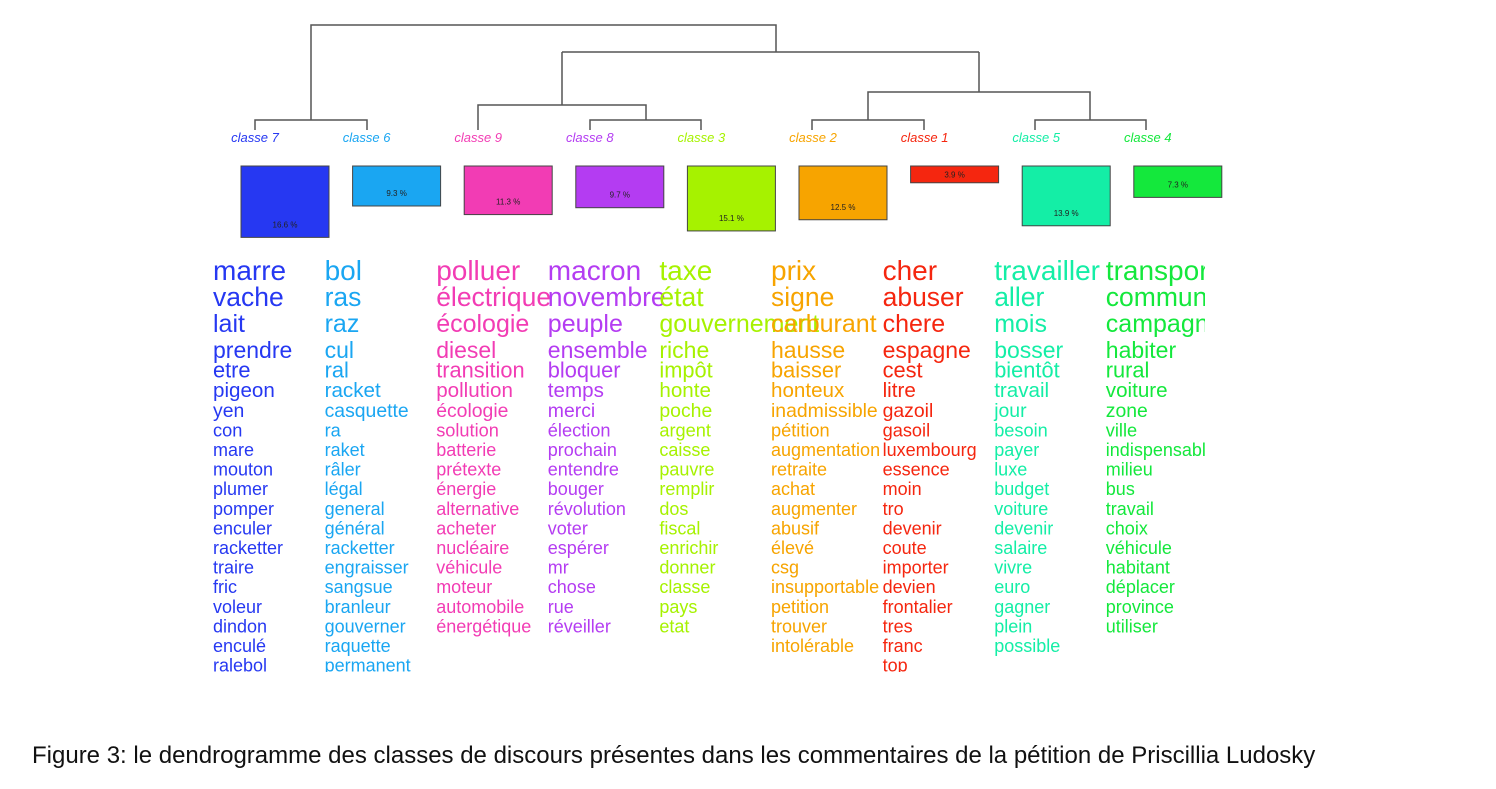 Image resolution: width=1496 pixels, height=789 pixels. I want to click on class-word: voleur, so click(237, 607).